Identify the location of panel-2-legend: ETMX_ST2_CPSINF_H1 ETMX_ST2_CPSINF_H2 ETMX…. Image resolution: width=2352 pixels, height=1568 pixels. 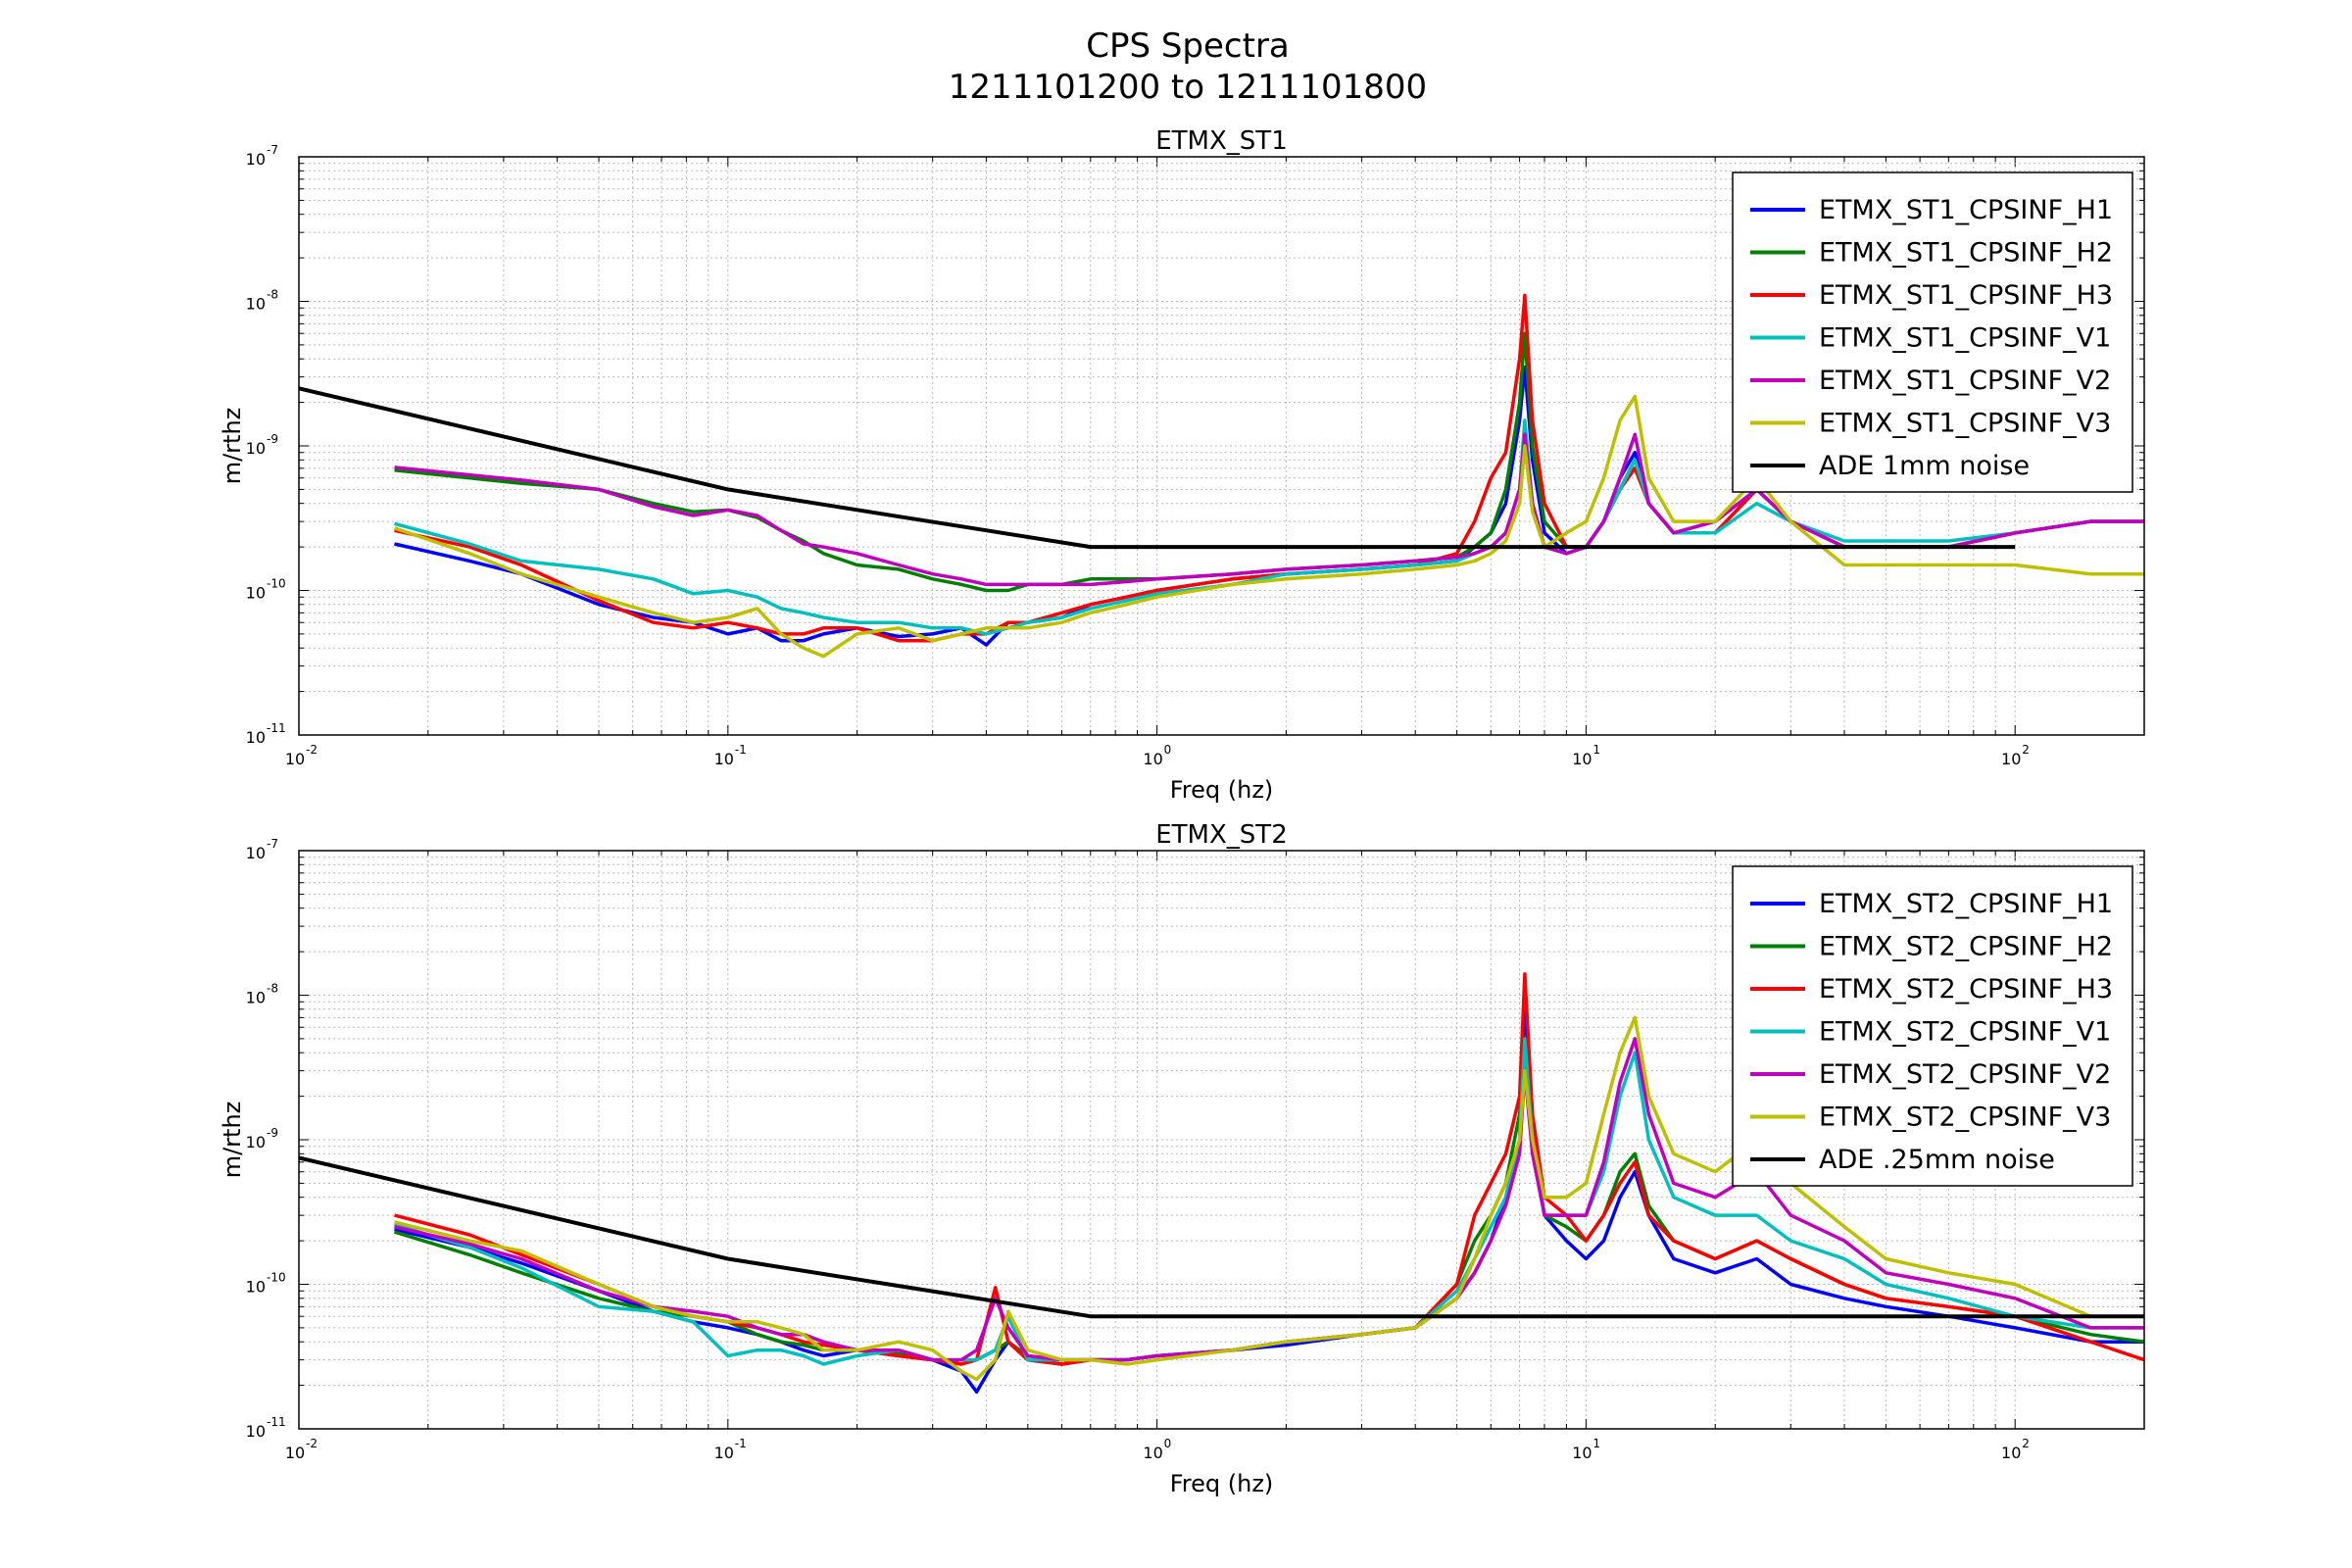
(1932, 1026).